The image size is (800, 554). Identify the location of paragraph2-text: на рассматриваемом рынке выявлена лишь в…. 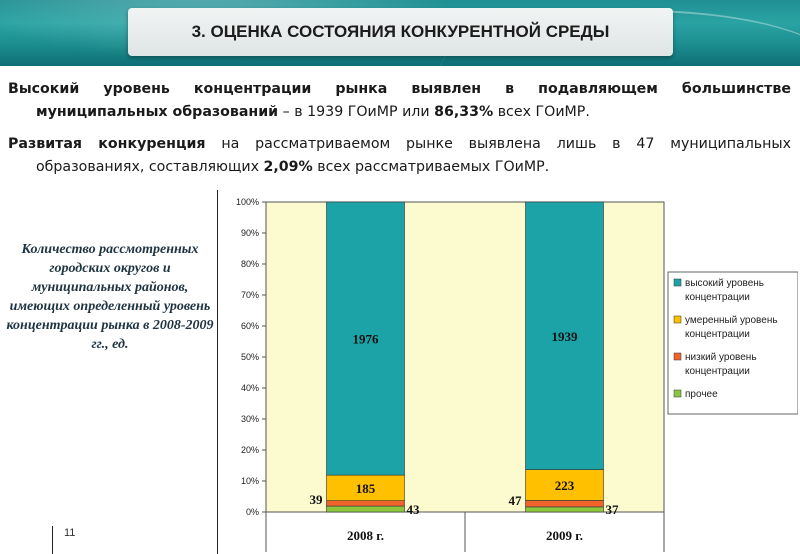
(498, 144).